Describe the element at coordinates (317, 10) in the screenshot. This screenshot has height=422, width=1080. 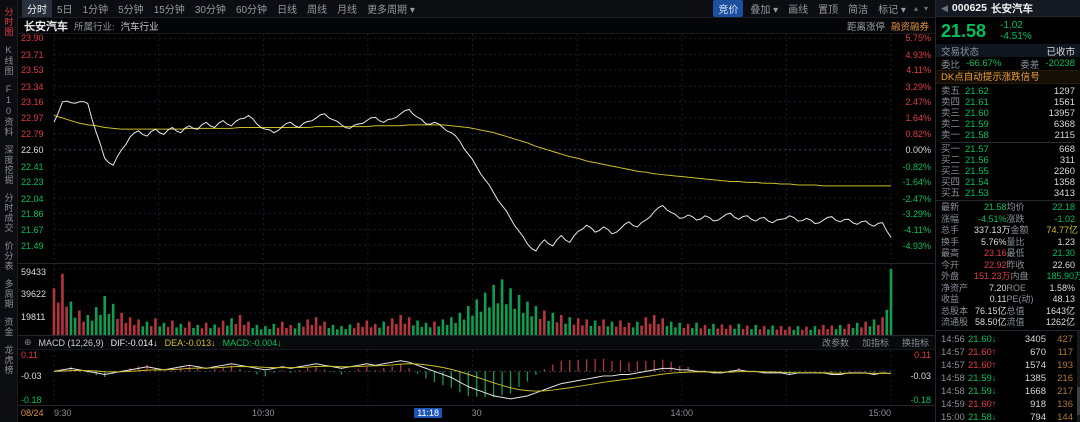
I see `period-tab: 周线` at that location.